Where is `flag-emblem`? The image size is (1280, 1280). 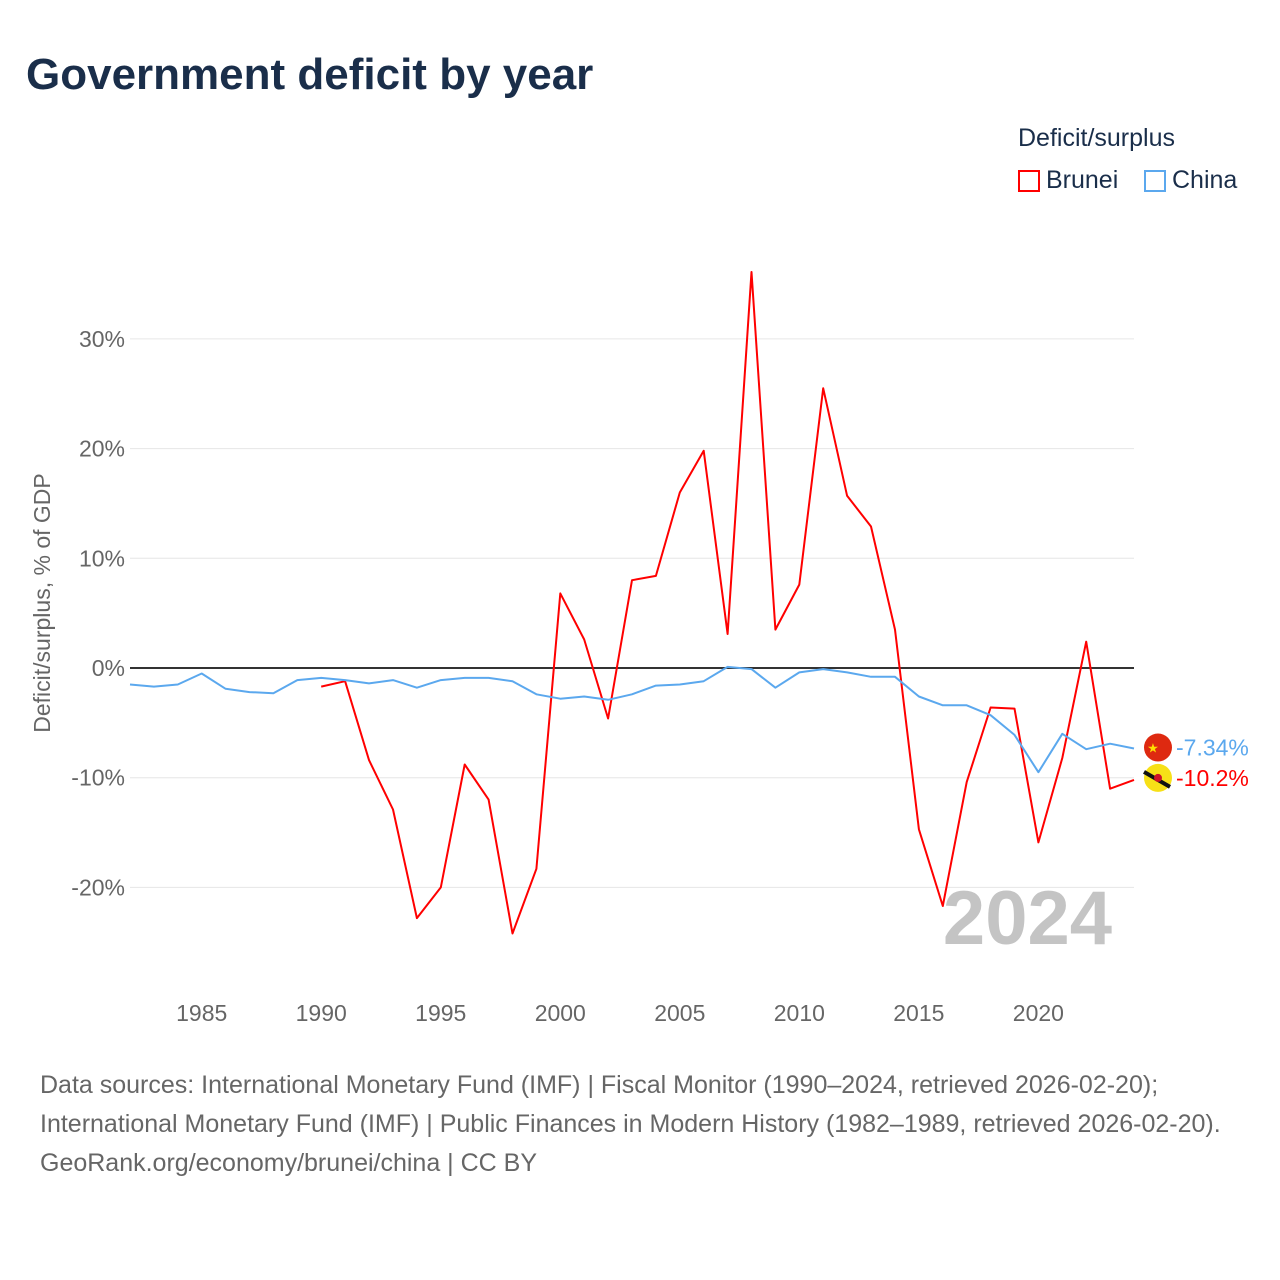
flag-emblem is located at coordinates (1158, 777).